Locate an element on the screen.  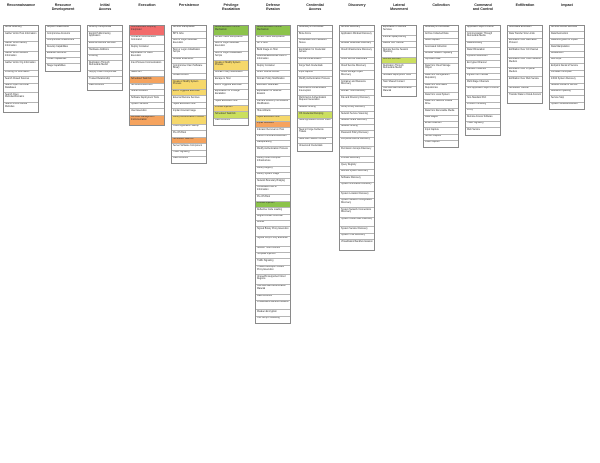
technique-cell: Rootkit is located at coordinates (273, 224).